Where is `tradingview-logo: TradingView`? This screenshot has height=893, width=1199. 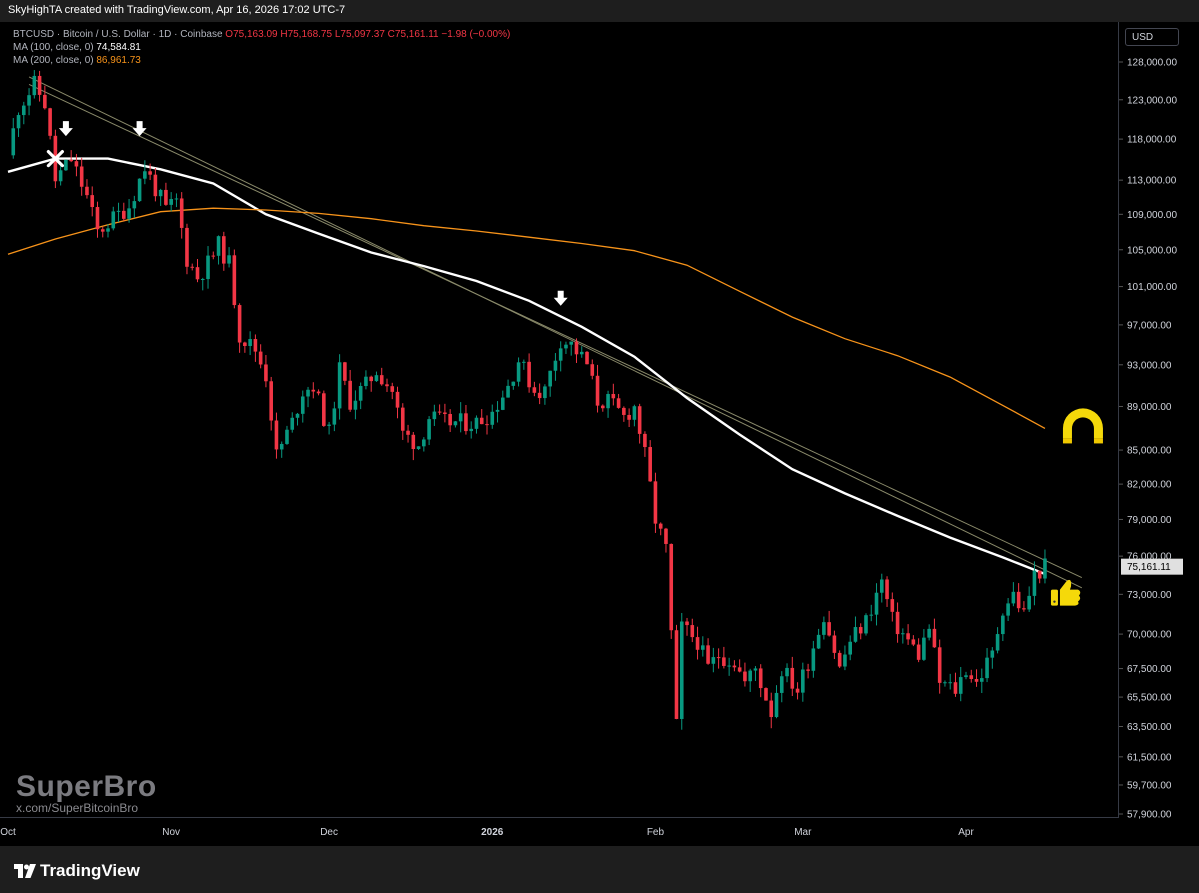
tradingview-logo: TradingView is located at coordinates (77, 871).